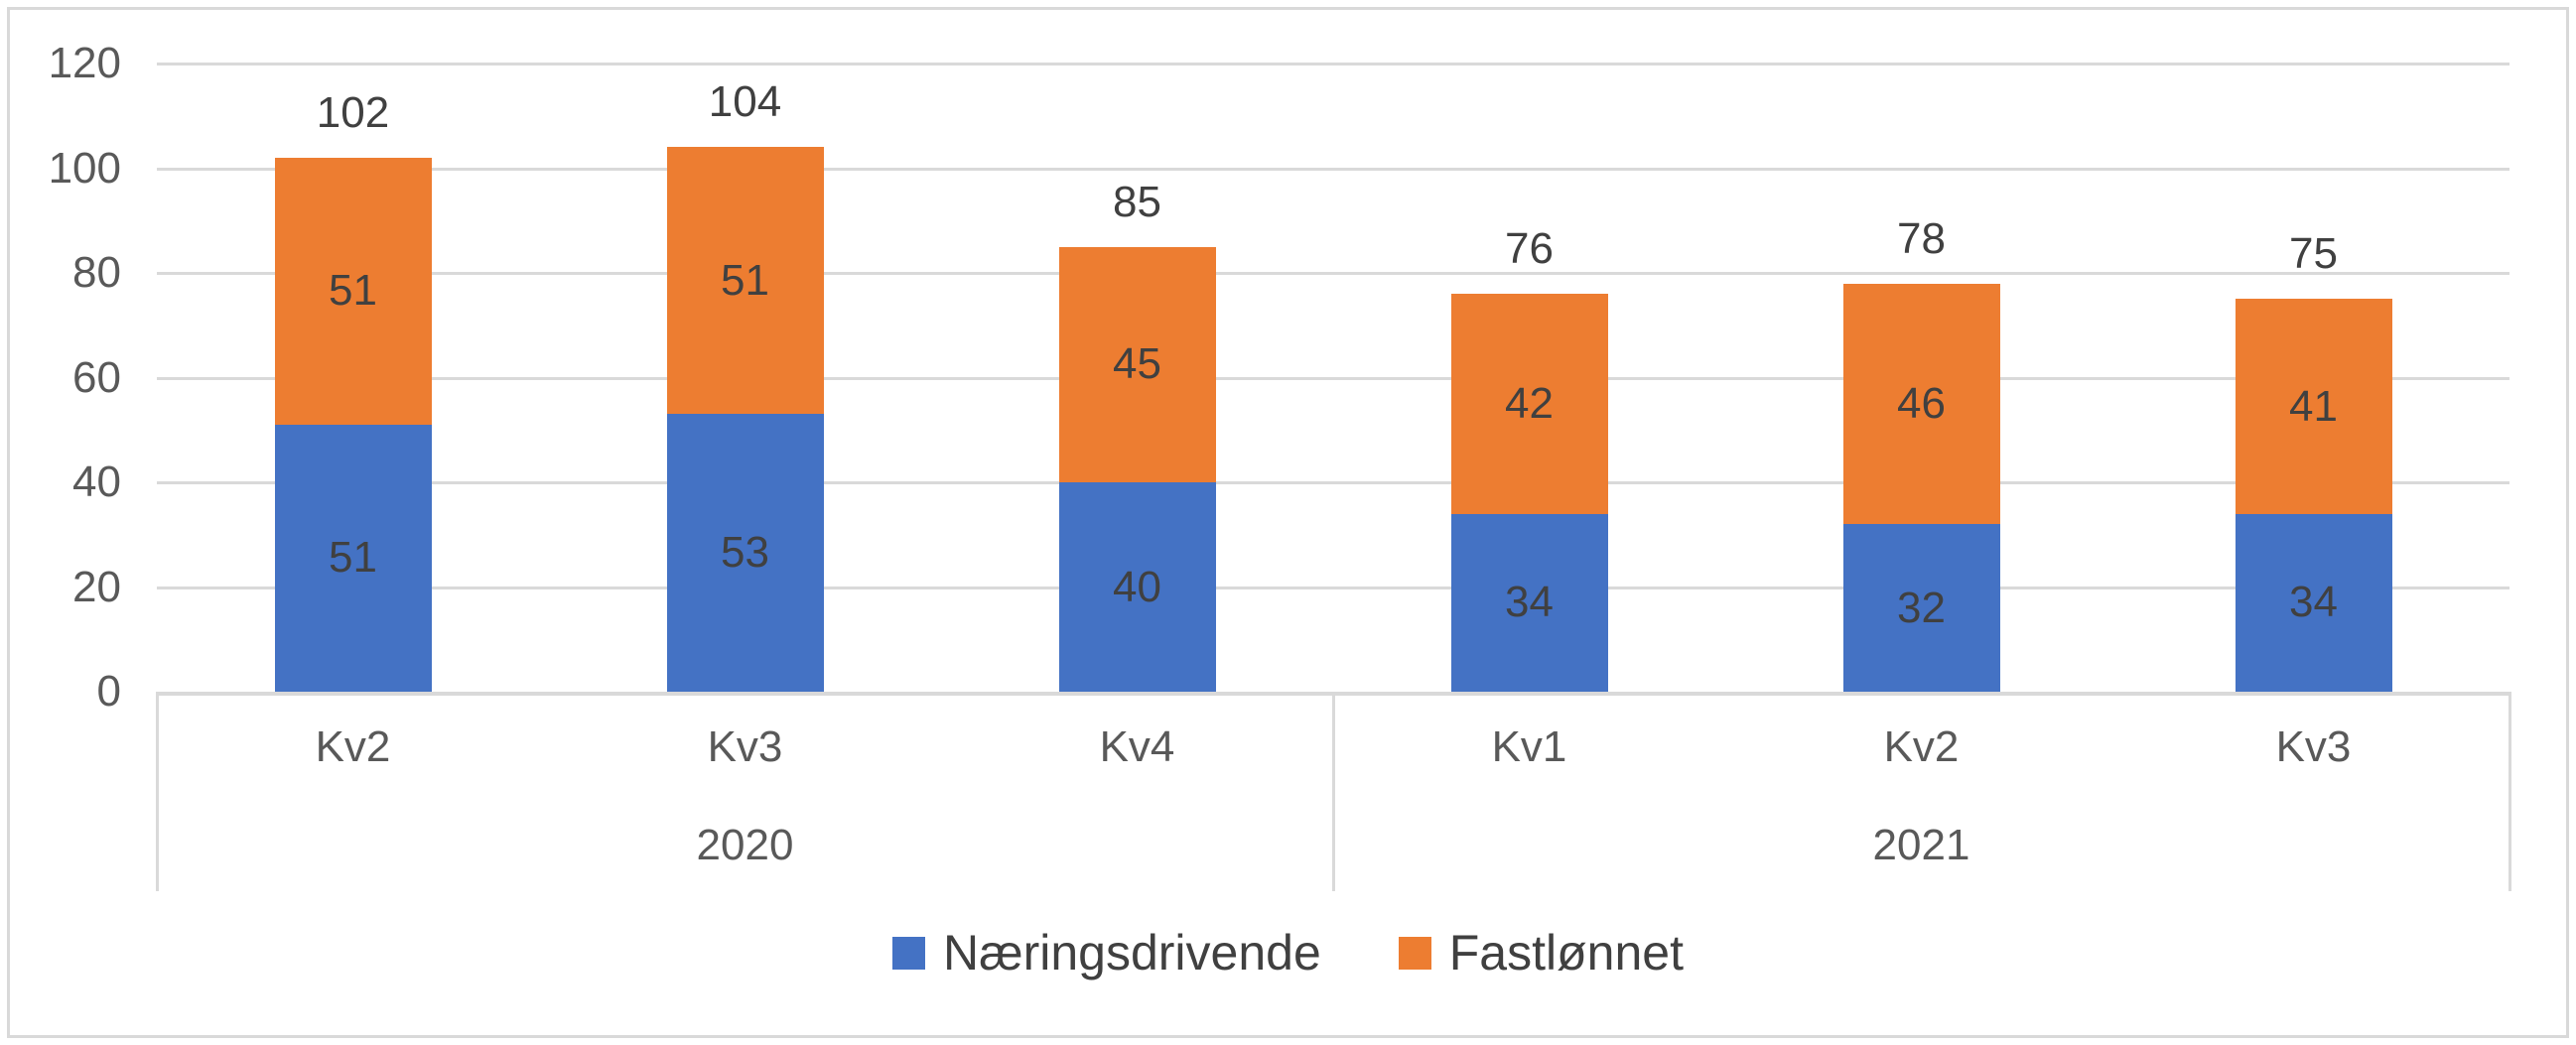  What do you see at coordinates (96, 377) in the screenshot?
I see `y-tick-label: 60` at bounding box center [96, 377].